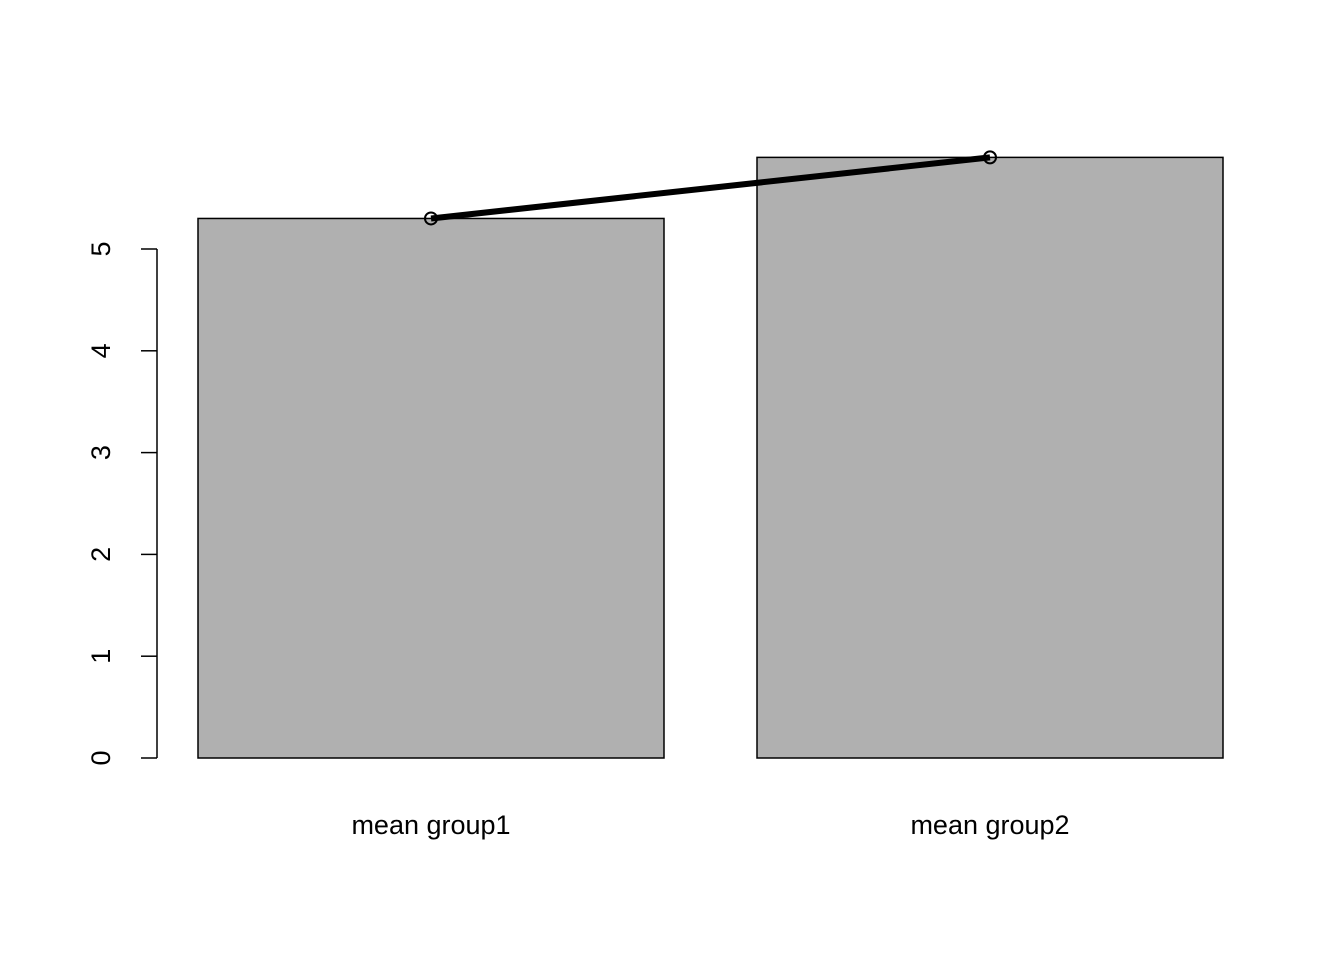 Image resolution: width=1344 pixels, height=960 pixels. What do you see at coordinates (989, 825) in the screenshot?
I see `category-label-2: mean group2` at bounding box center [989, 825].